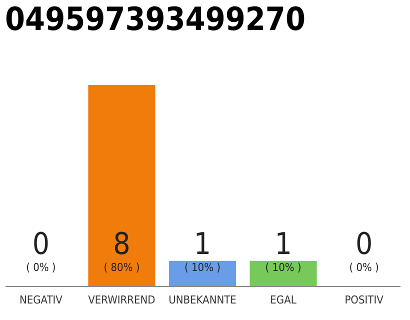 The height and width of the screenshot is (320, 410). I want to click on x-tick-label: EGAL, so click(283, 300).